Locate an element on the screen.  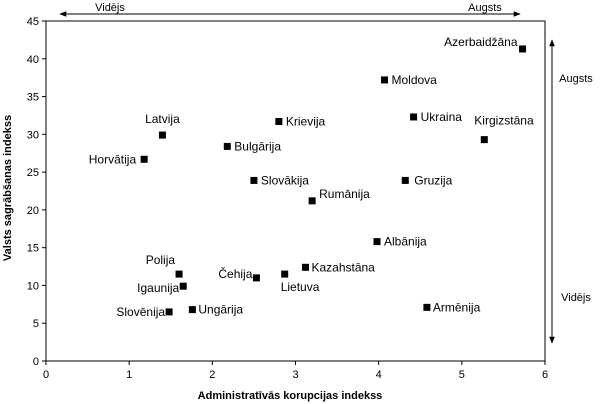
point-label: Bulgārija is located at coordinates (257, 146).